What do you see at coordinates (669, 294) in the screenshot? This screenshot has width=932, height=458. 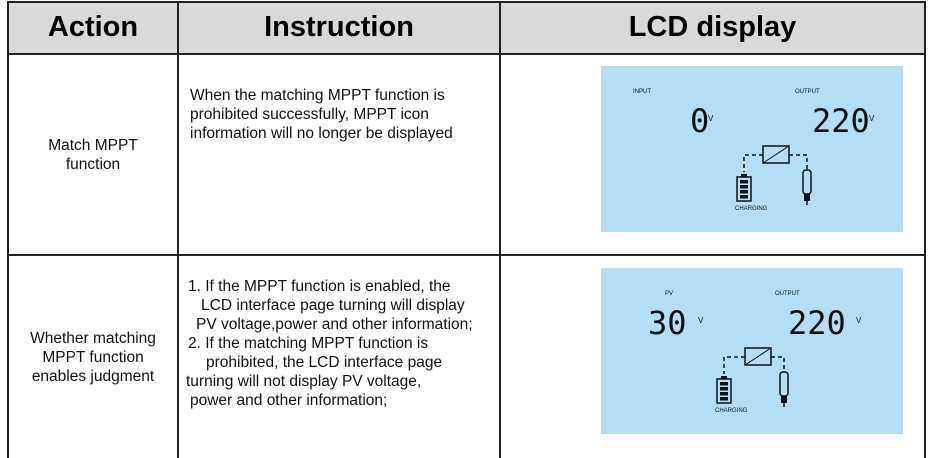 I see `lcd-label: PV` at bounding box center [669, 294].